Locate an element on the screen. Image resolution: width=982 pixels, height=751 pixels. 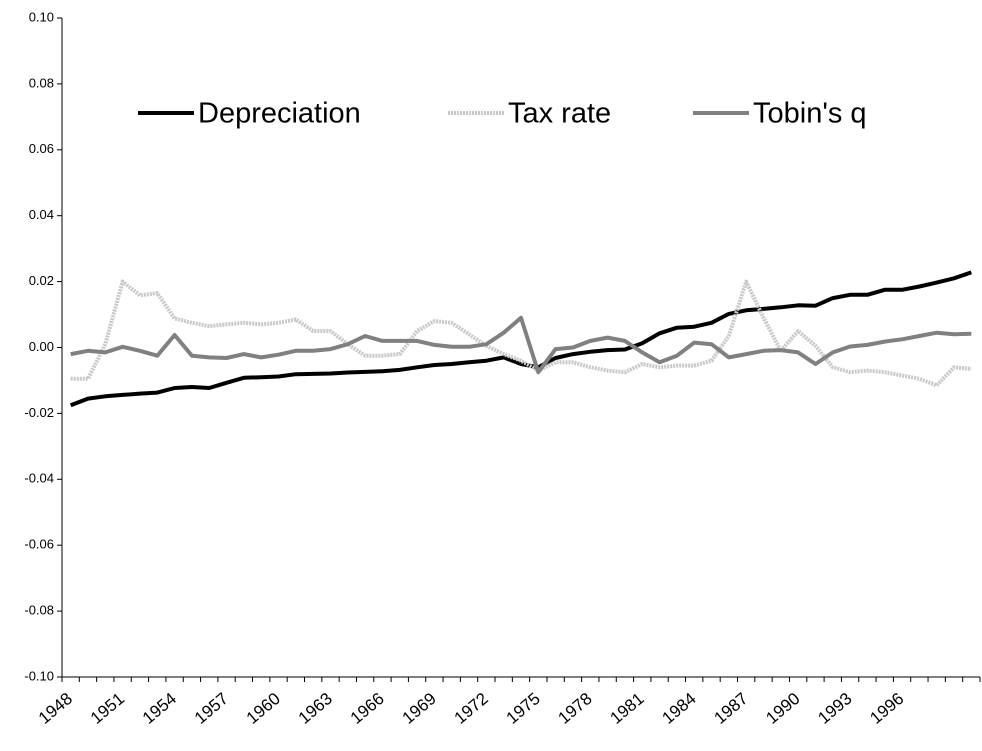
y-tick-label: -0.04 is located at coordinates (39, 478).